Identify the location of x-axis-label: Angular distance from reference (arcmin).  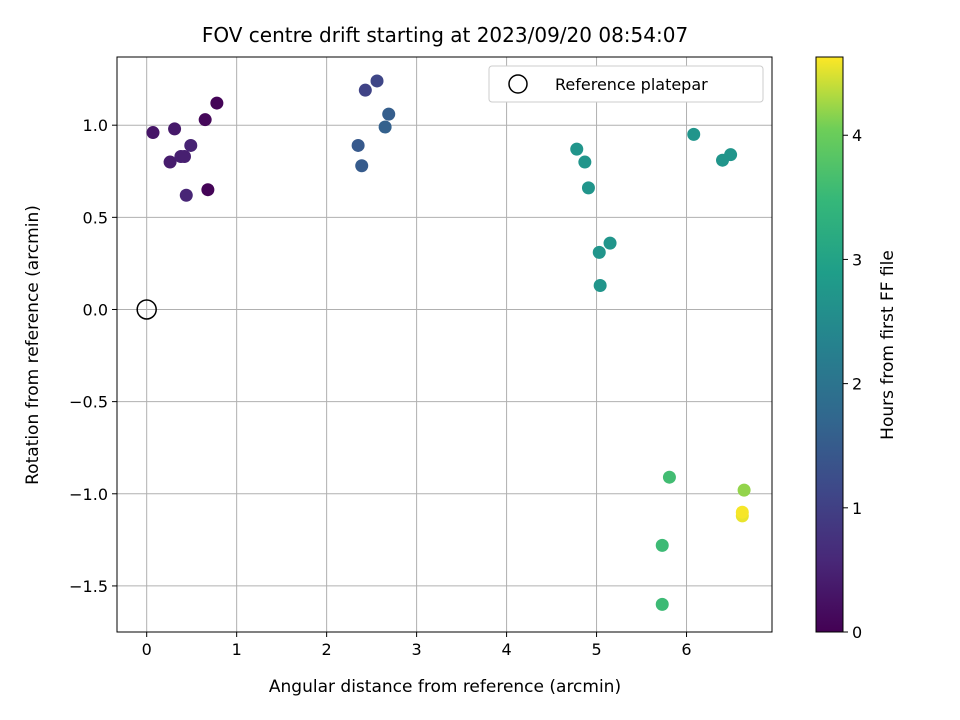
(445, 687).